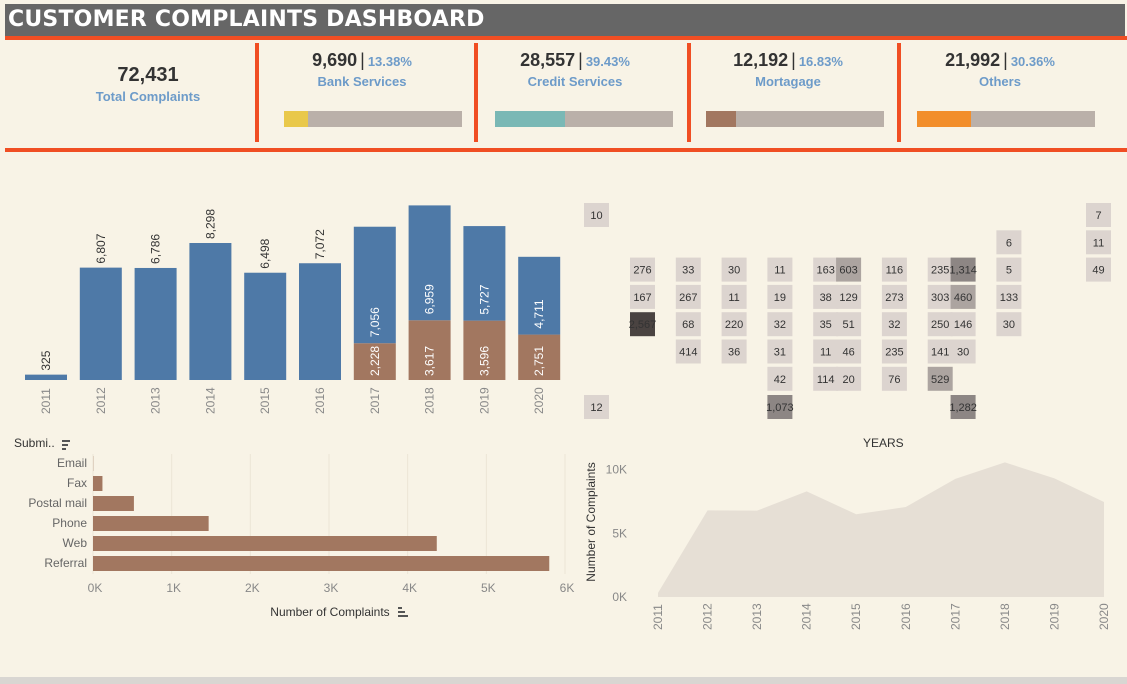 The image size is (1127, 684). I want to click on heatmap-value: 12, so click(596, 408).